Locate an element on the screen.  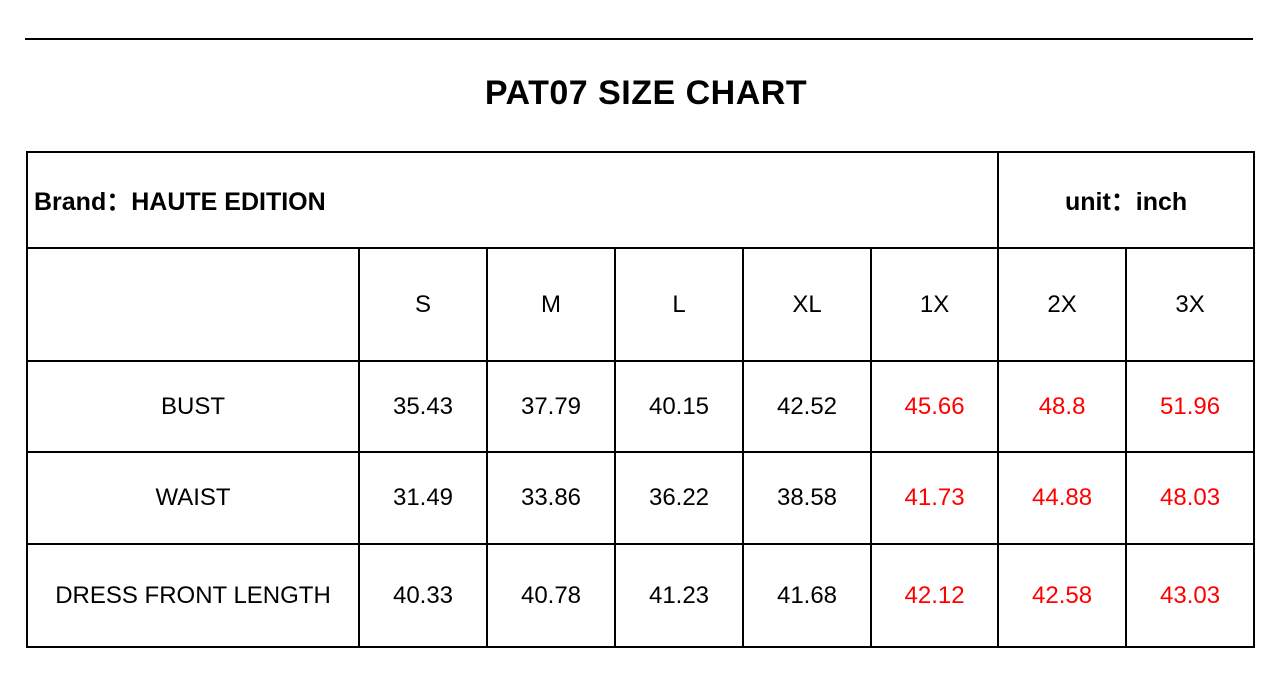
measurement-value: 41.73 is located at coordinates (934, 498).